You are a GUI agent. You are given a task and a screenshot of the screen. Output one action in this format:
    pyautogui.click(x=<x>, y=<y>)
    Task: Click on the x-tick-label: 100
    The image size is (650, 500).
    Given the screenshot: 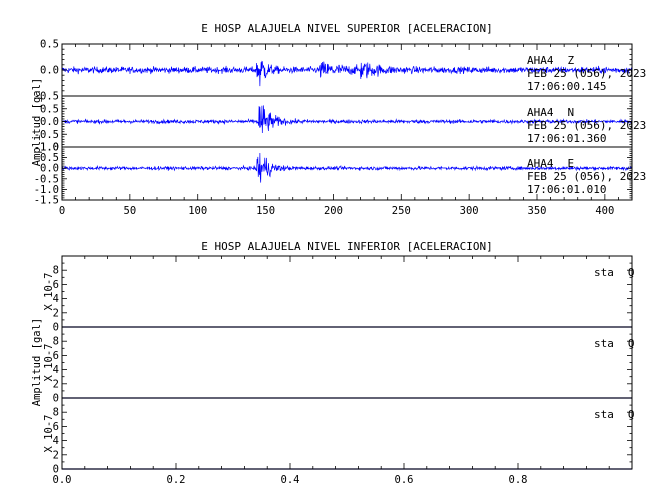 What is the action you would take?
    pyautogui.click(x=197, y=211)
    